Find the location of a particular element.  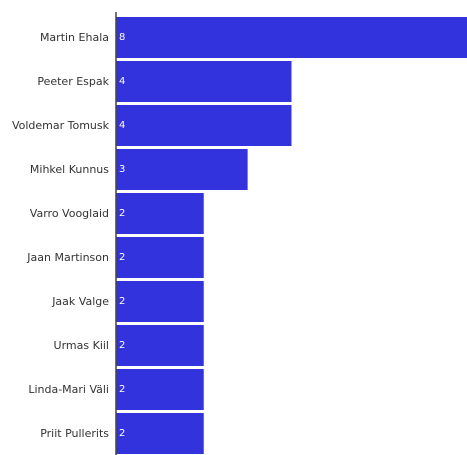

category-label-1: Peeter Espak is located at coordinates (73, 81).